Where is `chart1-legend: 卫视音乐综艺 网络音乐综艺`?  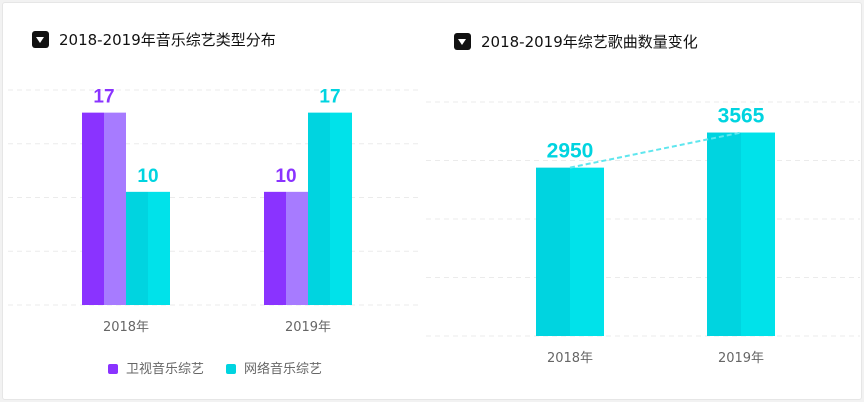
chart1-legend: 卫视音乐综艺 网络音乐综艺 is located at coordinates (215, 367).